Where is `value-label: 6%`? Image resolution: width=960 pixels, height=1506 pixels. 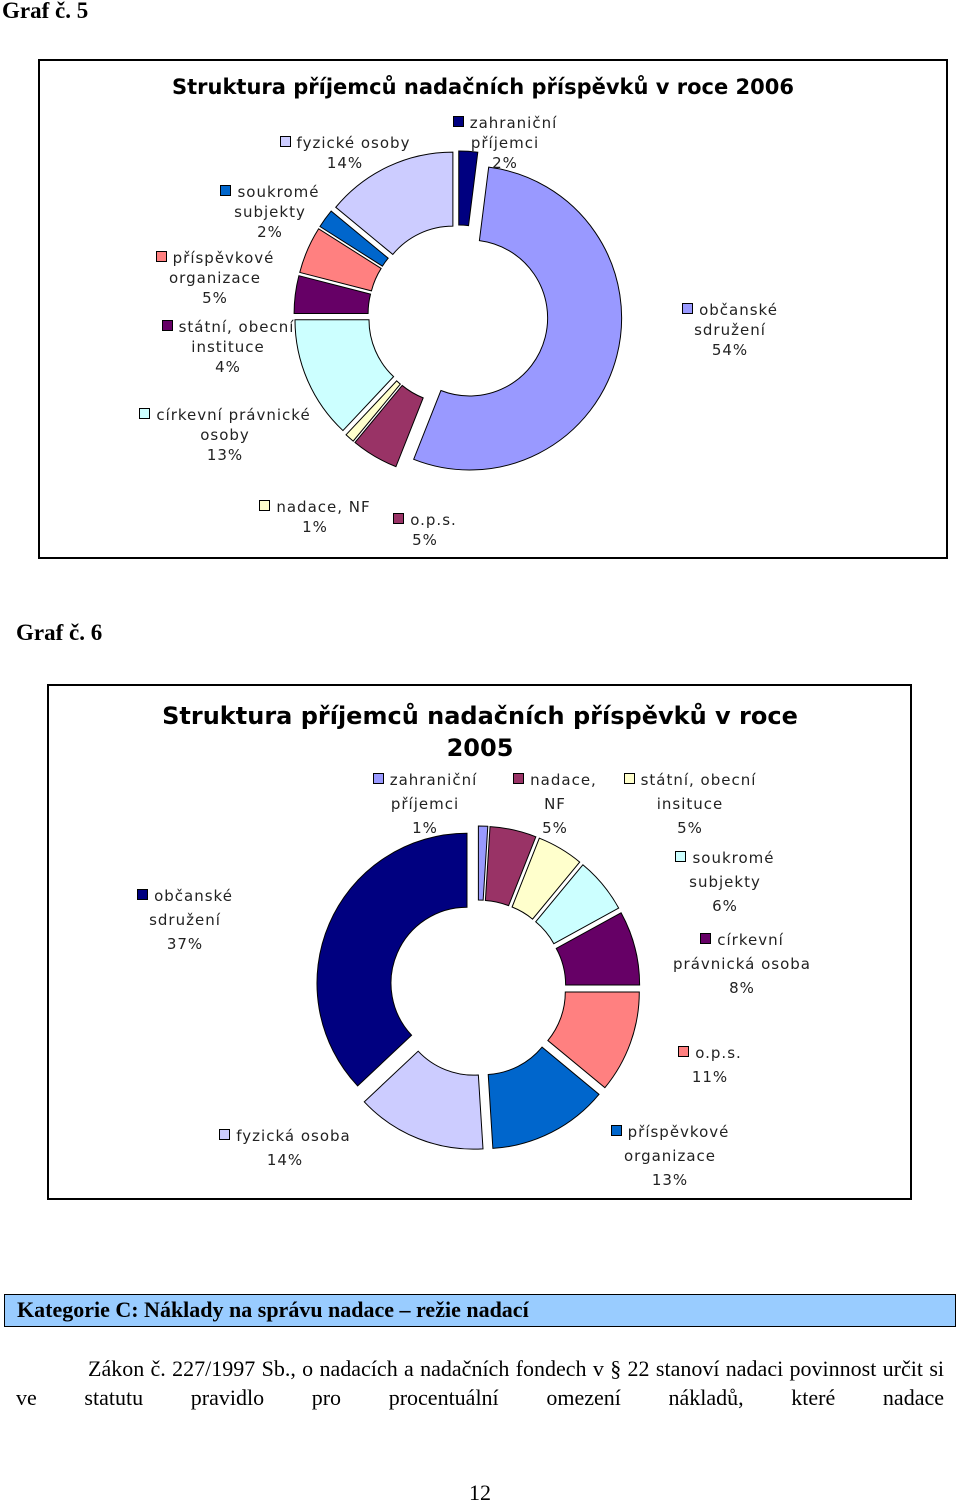
value-label: 6% is located at coordinates (725, 906).